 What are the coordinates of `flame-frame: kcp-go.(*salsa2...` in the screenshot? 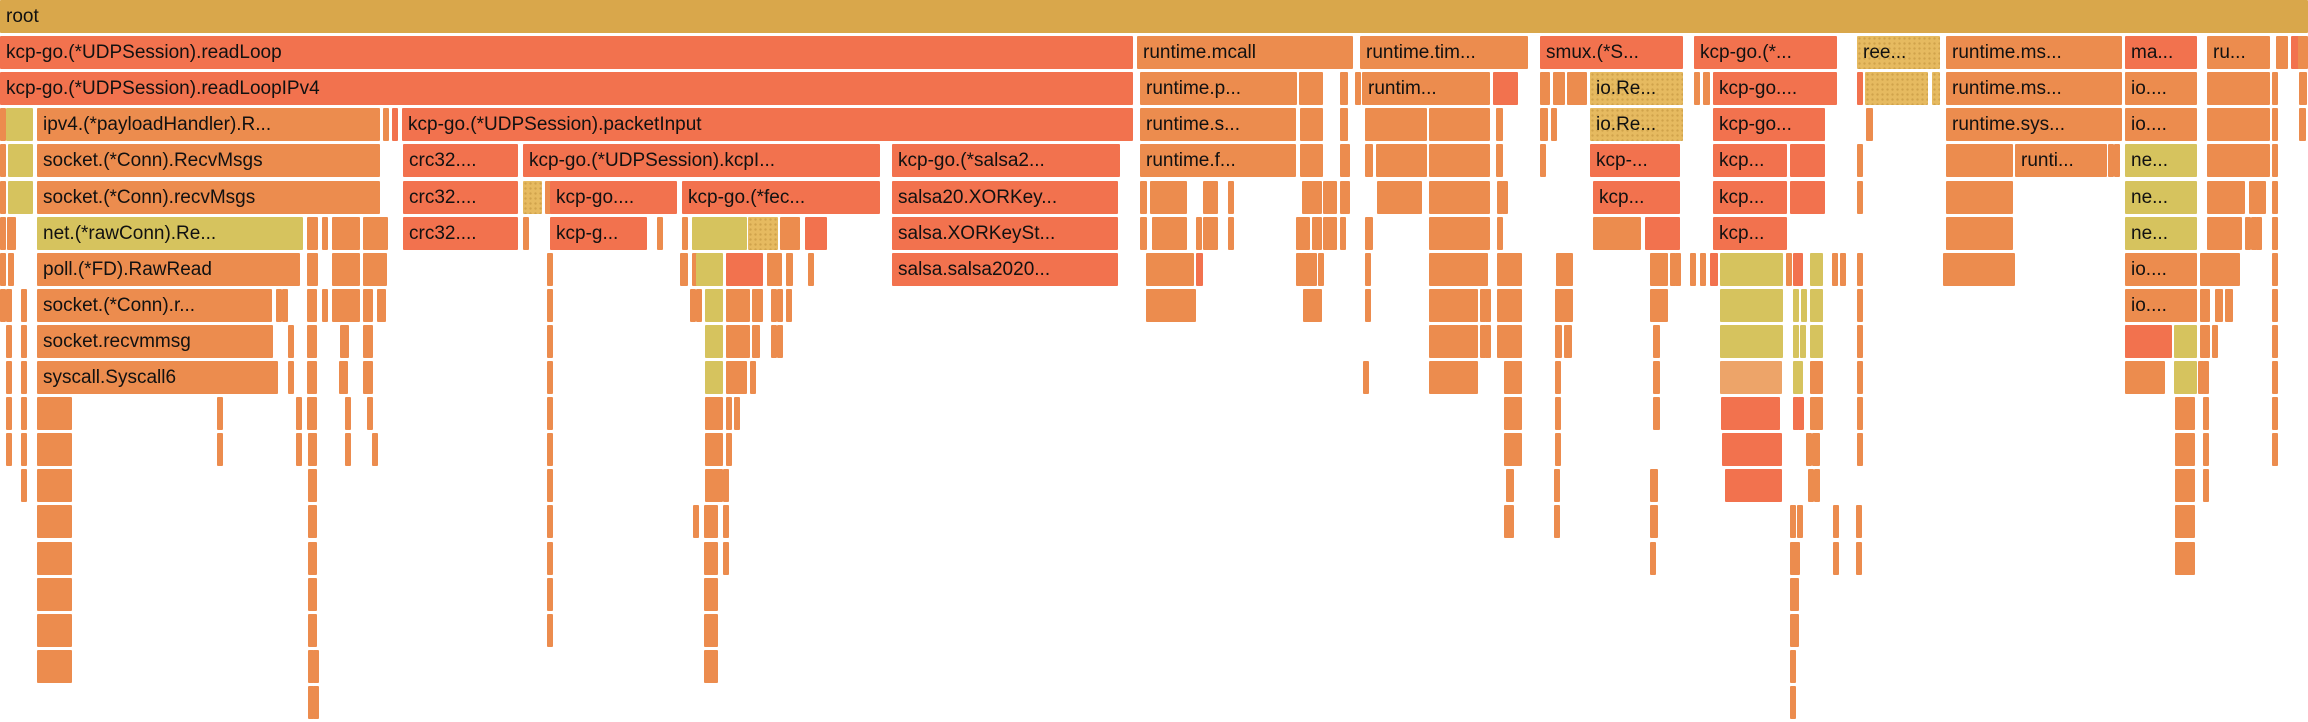 It's located at (1006, 160).